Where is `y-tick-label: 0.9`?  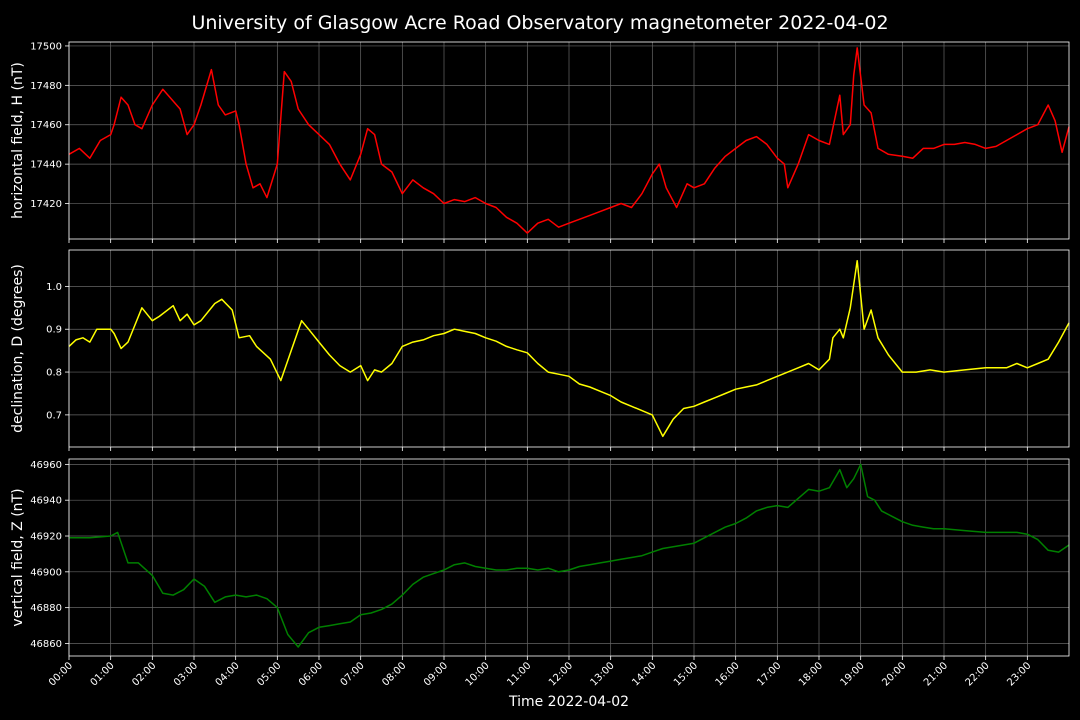
y-tick-label: 0.9 is located at coordinates (54, 330).